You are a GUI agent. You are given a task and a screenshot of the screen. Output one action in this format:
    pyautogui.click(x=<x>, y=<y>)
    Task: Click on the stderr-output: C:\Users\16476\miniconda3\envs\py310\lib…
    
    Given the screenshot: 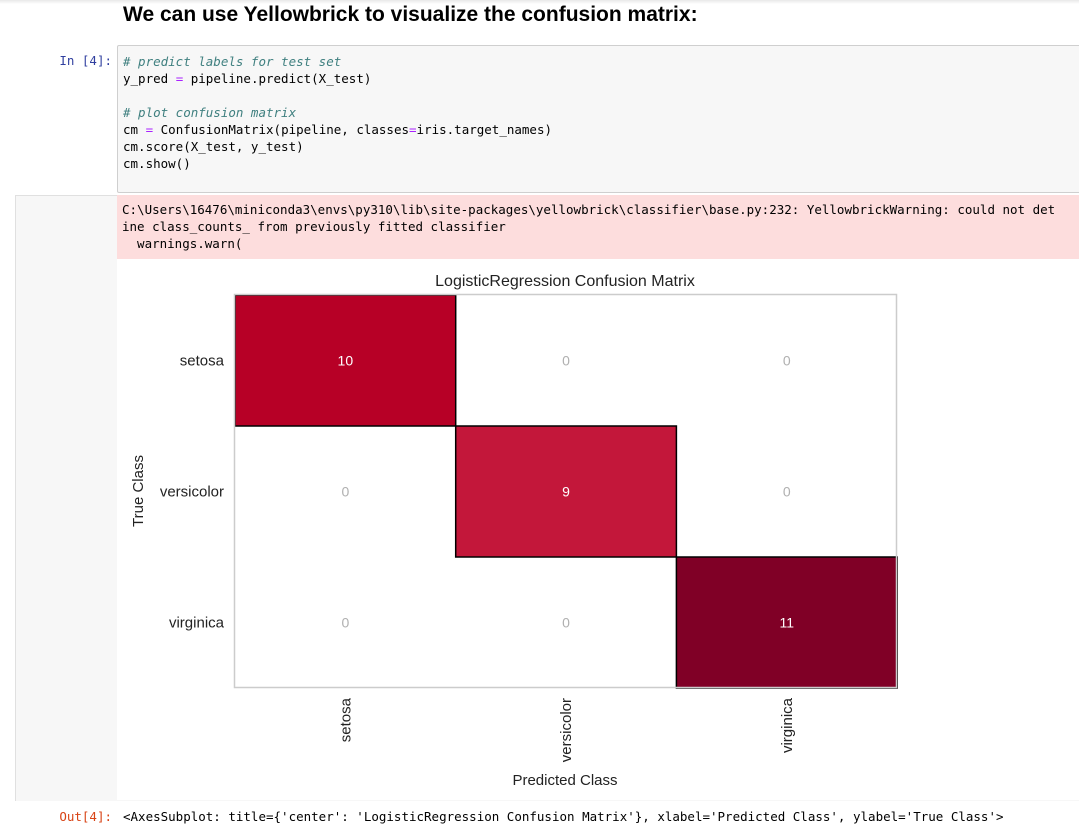 What is the action you would take?
    pyautogui.click(x=598, y=227)
    